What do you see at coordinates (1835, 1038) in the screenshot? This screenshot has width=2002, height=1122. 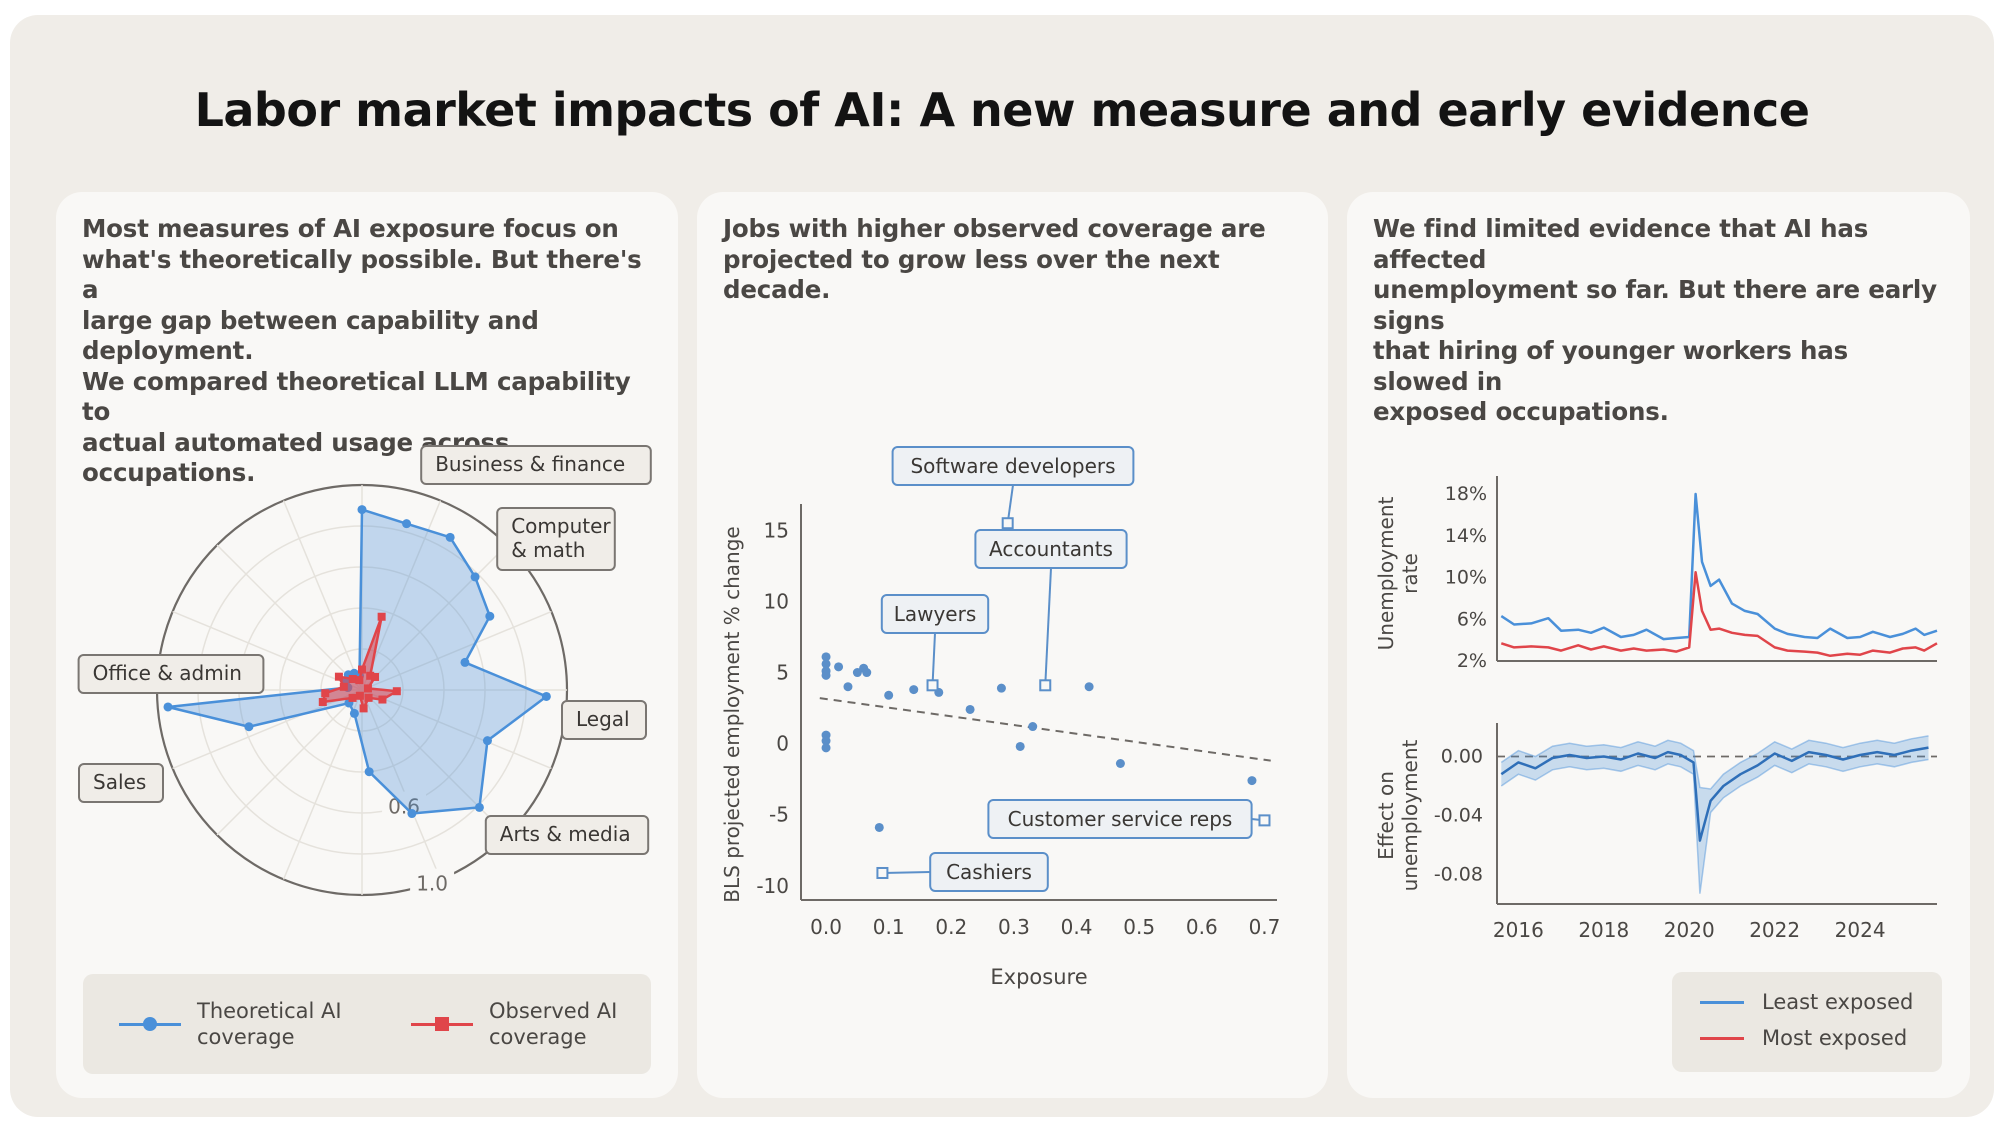 I see `legend-label-most-exposed: Most exposed` at bounding box center [1835, 1038].